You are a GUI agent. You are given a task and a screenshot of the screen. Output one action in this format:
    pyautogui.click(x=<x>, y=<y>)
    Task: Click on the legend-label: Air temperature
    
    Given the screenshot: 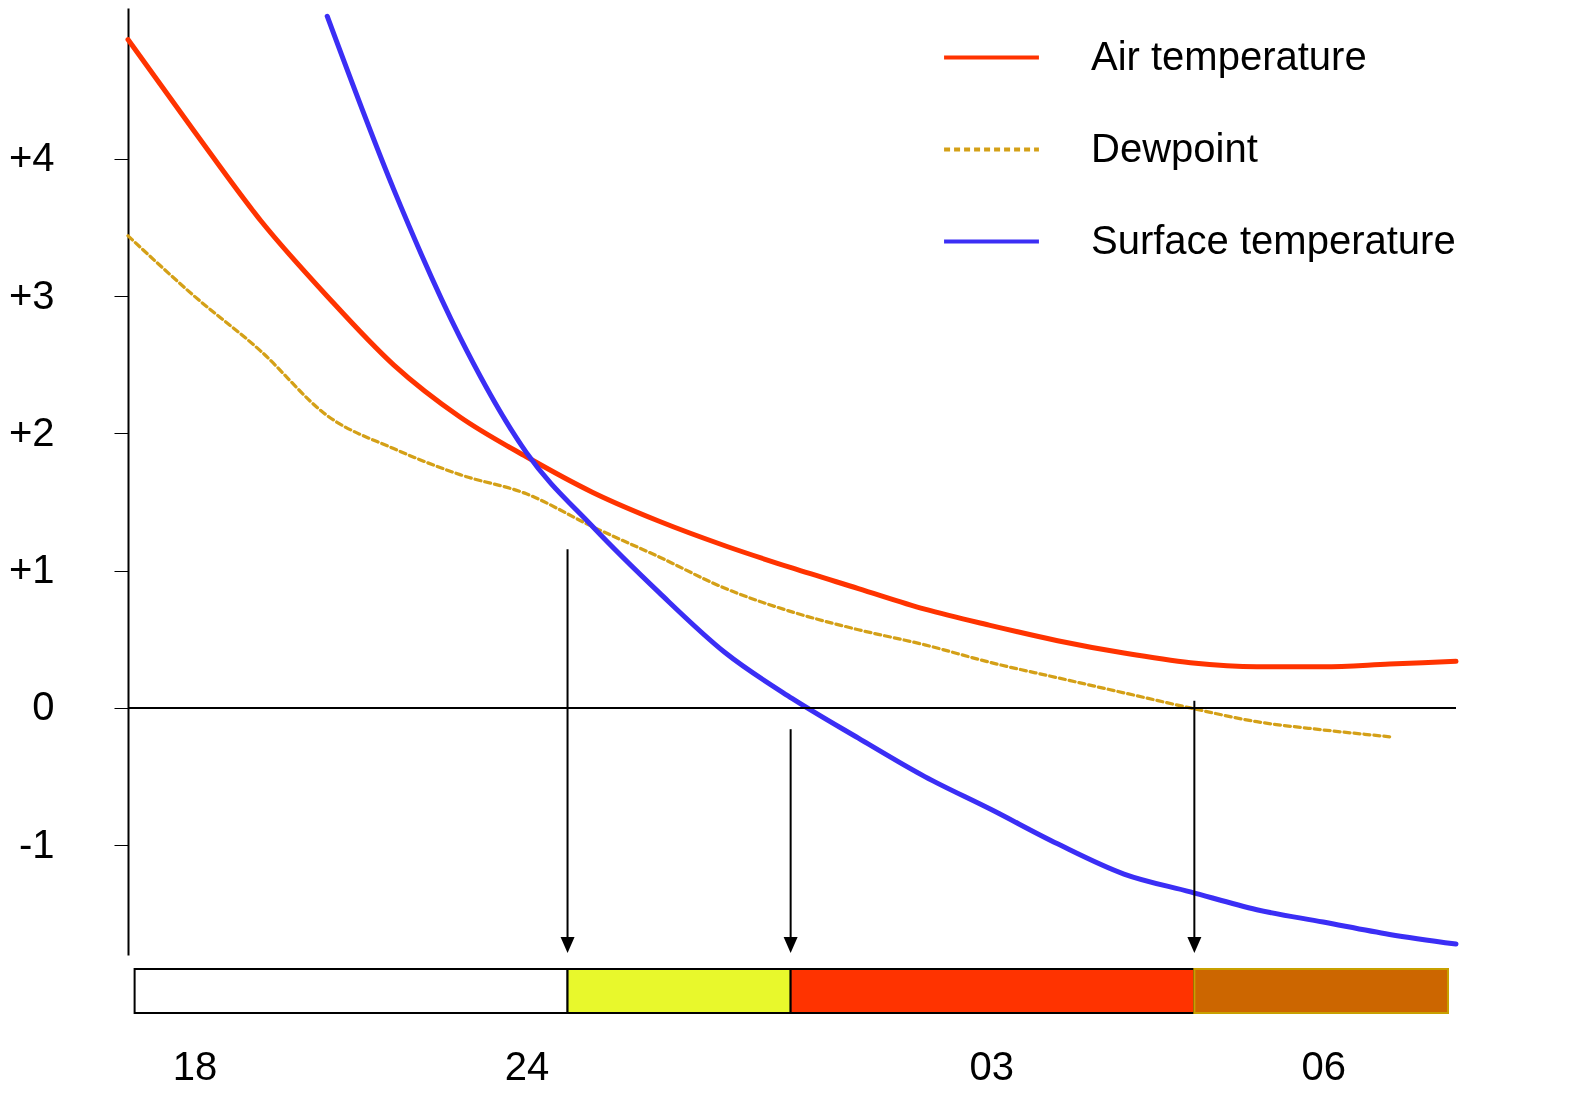 What is the action you would take?
    pyautogui.click(x=1229, y=55)
    